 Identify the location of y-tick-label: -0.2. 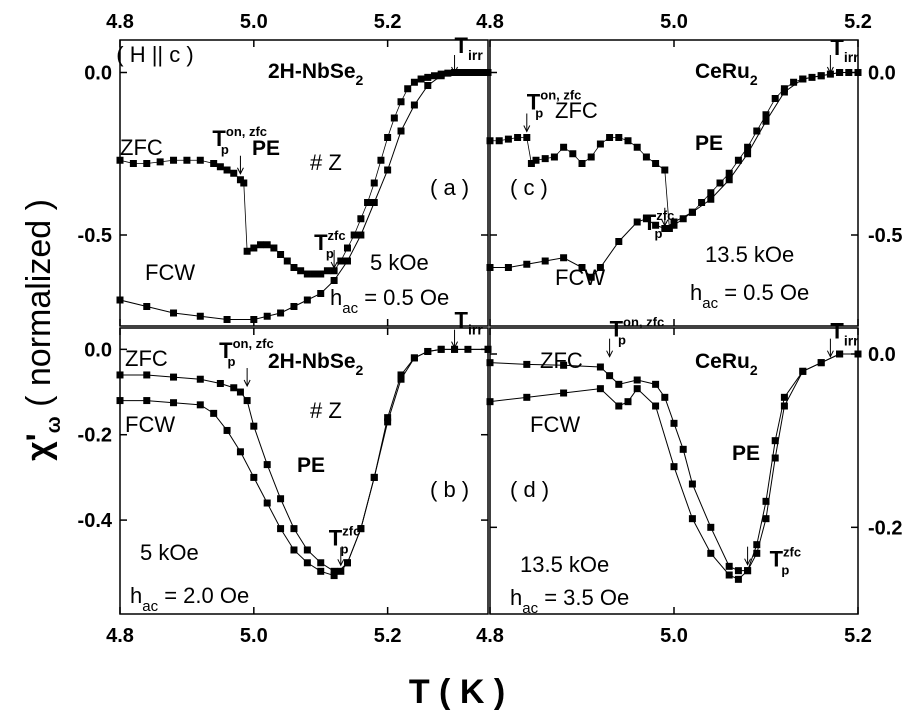
(95, 436).